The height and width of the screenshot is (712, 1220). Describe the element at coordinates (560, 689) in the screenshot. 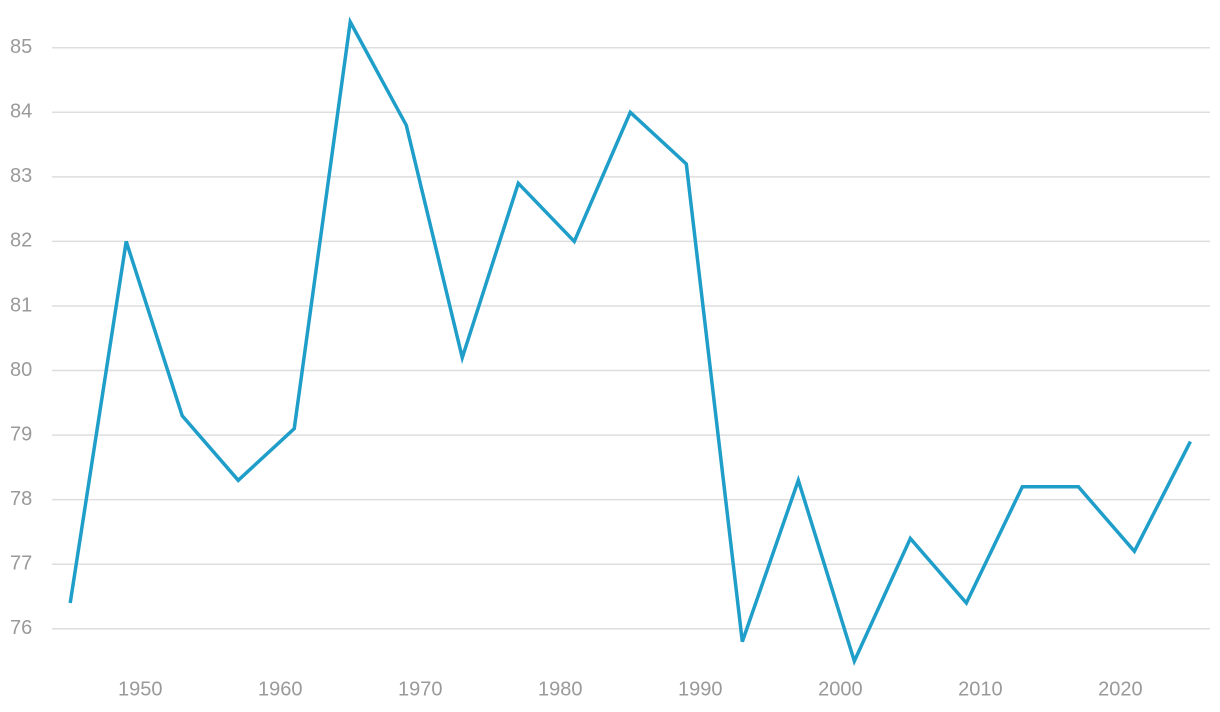

I see `x-tick-label: 1980` at that location.